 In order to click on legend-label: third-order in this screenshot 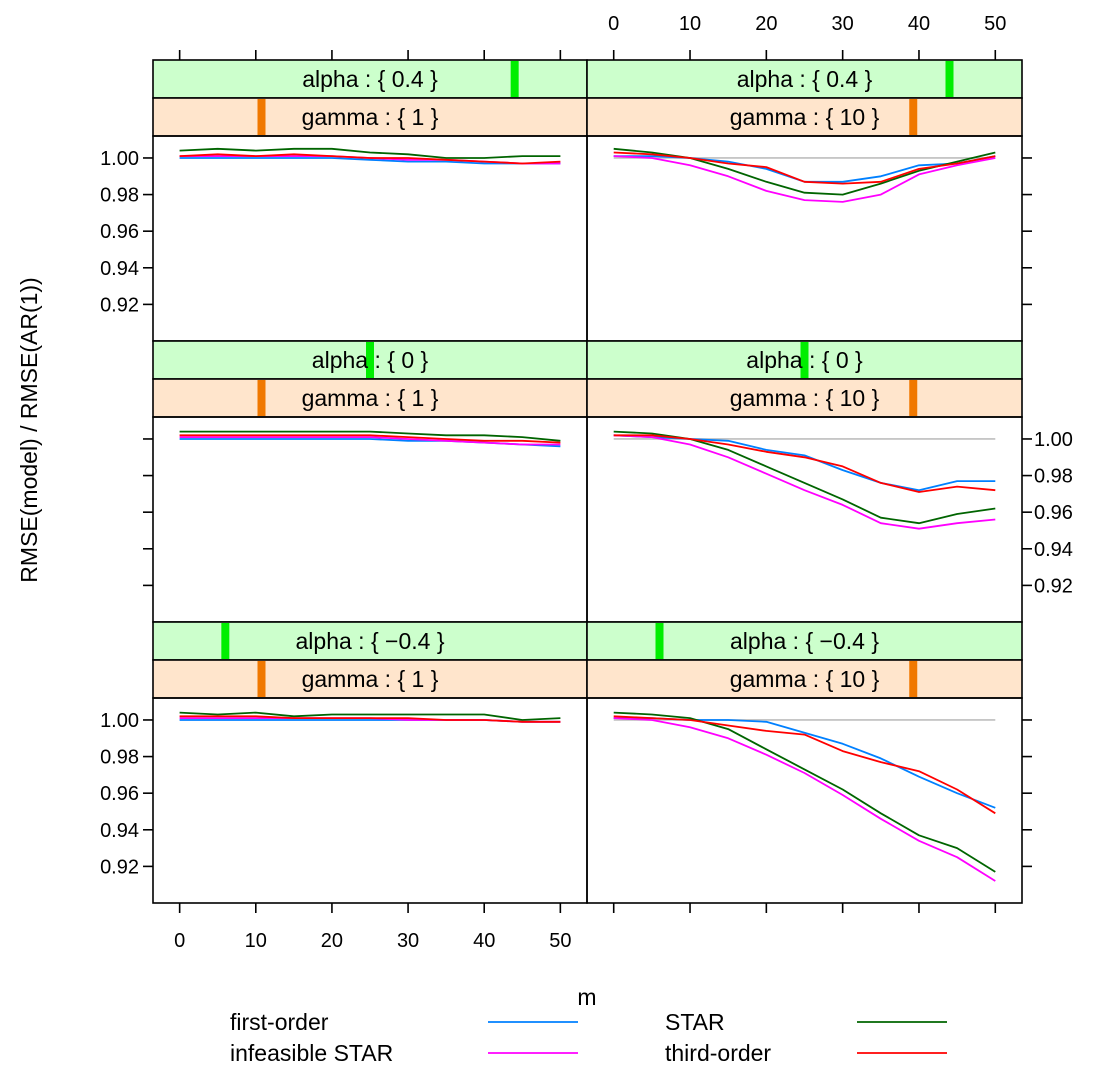, I will do `click(718, 1053)`.